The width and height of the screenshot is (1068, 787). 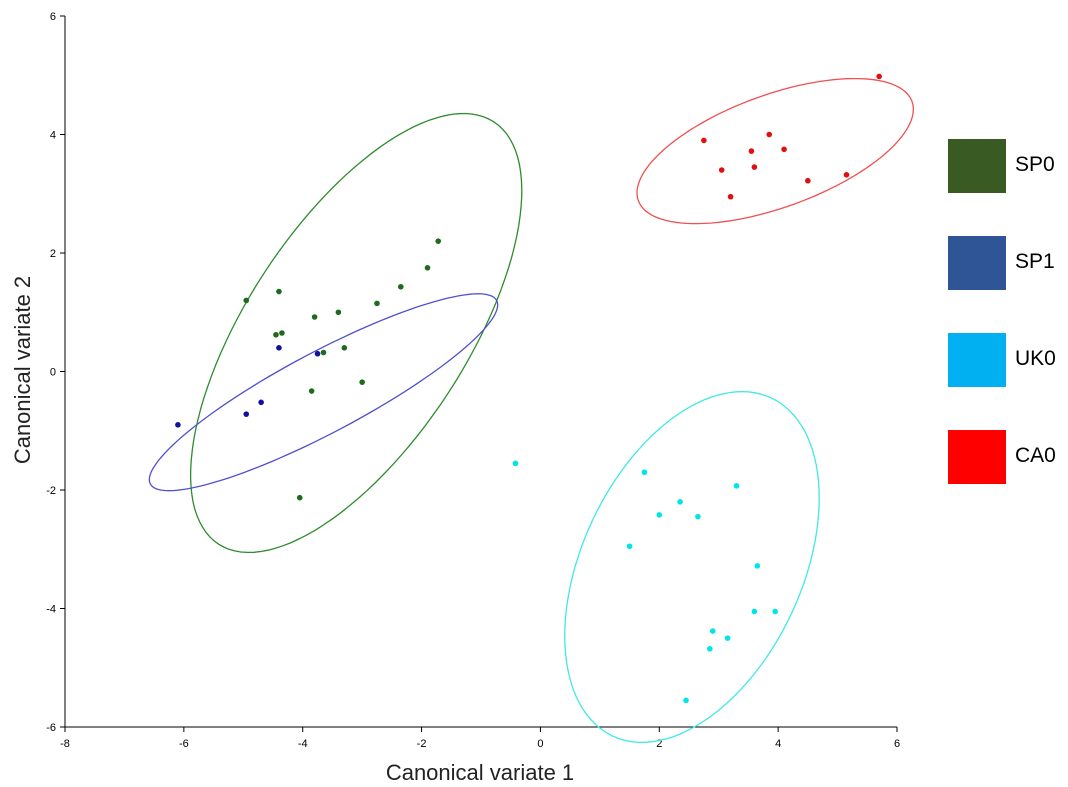 I want to click on x-axis-label: Canonical variate 1, so click(x=480, y=772).